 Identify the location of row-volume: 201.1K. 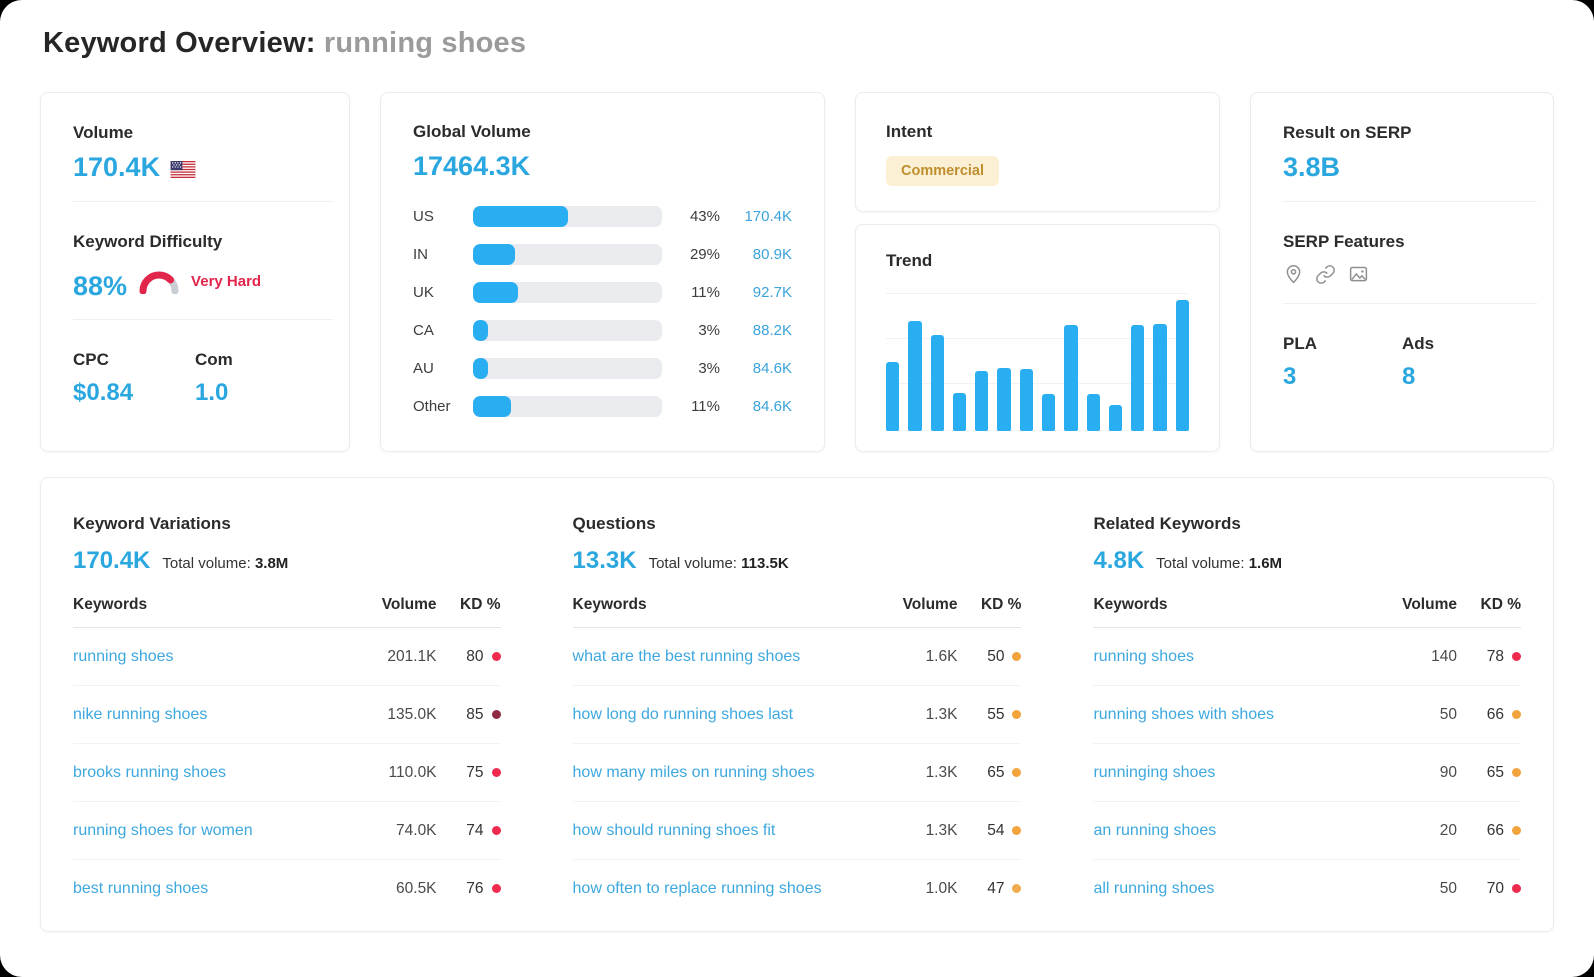
(412, 656).